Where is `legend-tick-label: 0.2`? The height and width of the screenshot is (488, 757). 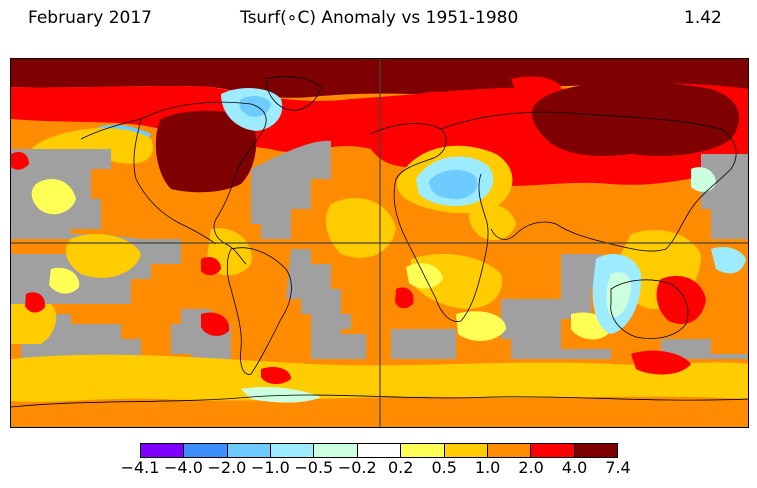
legend-tick-label: 0.2 is located at coordinates (400, 467).